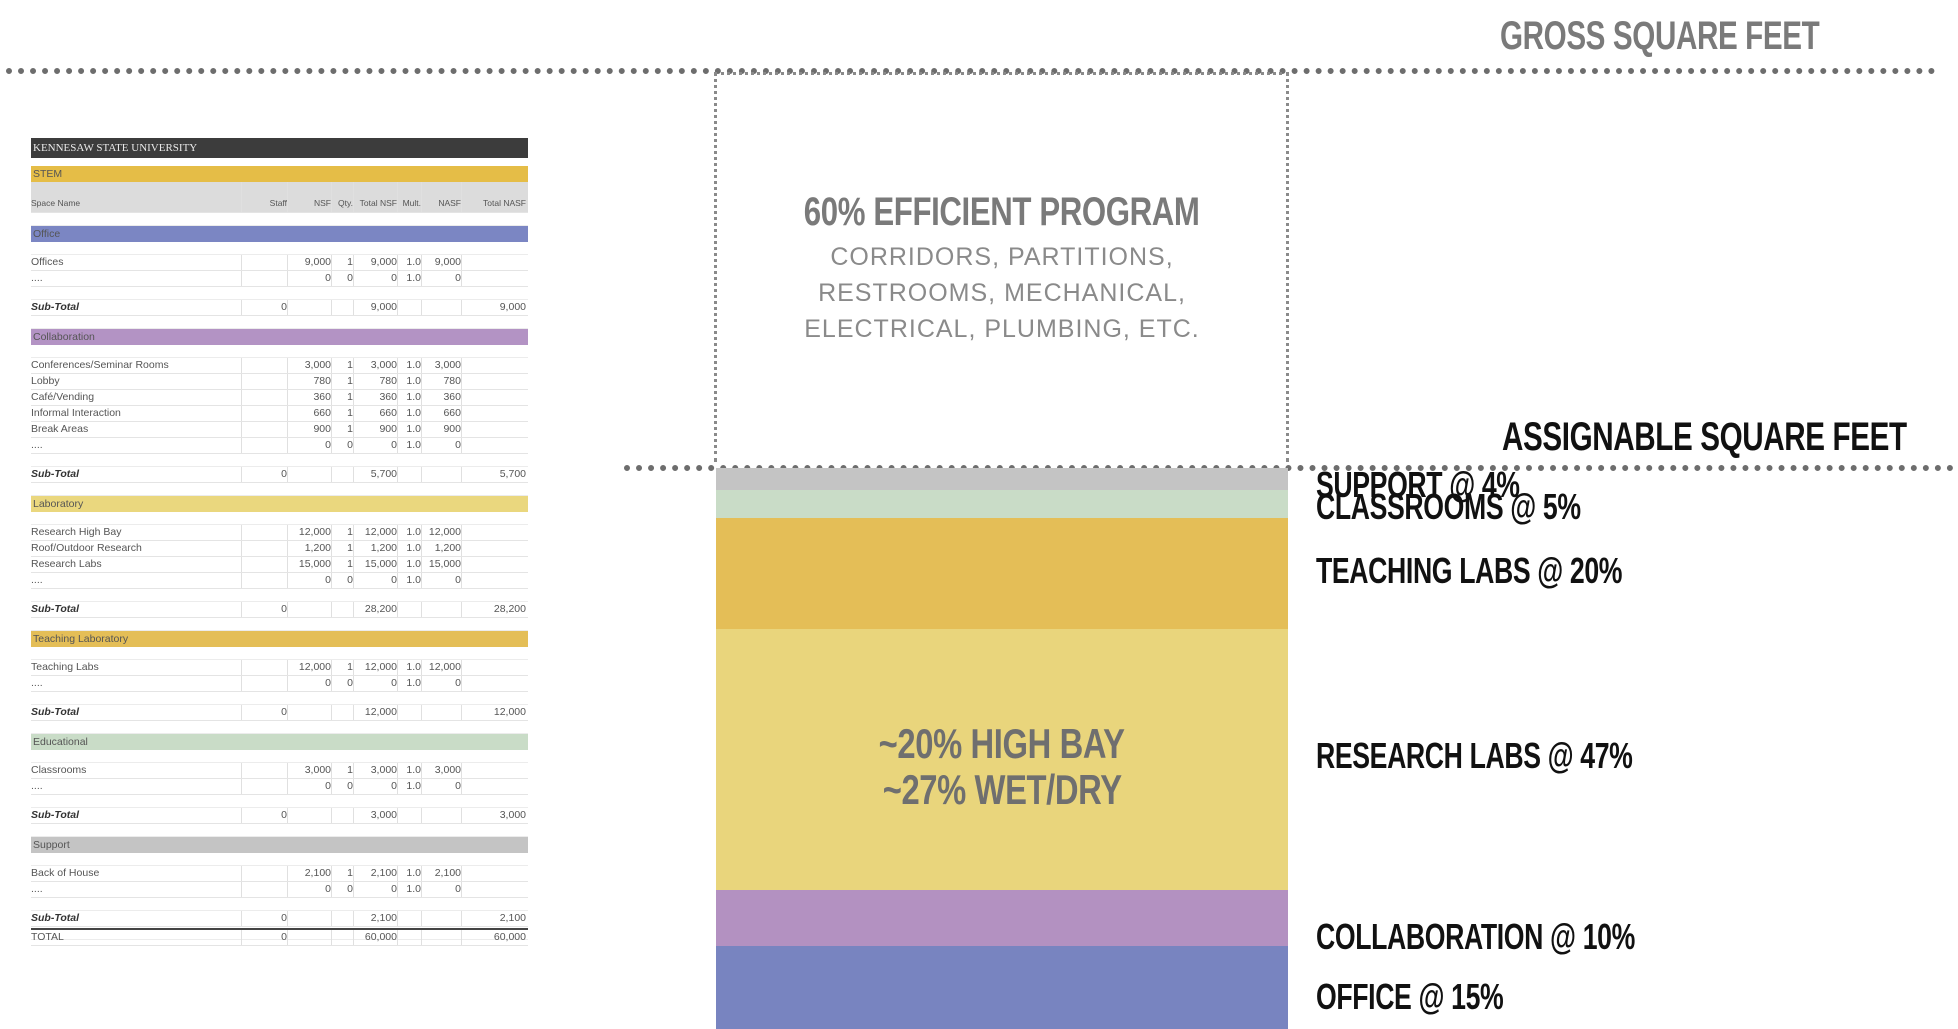 This screenshot has height=1029, width=1958. What do you see at coordinates (388, 397) in the screenshot?
I see `cell: 360` at bounding box center [388, 397].